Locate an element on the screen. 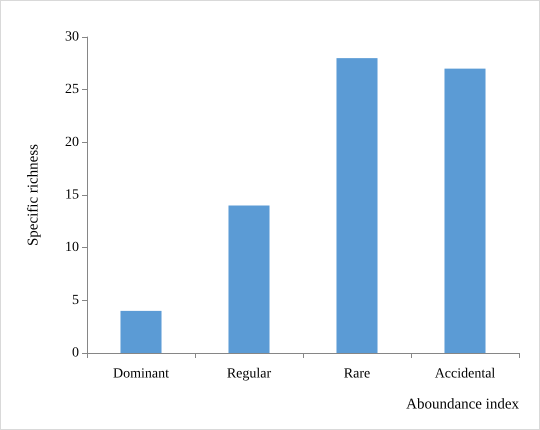 The width and height of the screenshot is (540, 430). x-tick-label: Rare is located at coordinates (357, 374).